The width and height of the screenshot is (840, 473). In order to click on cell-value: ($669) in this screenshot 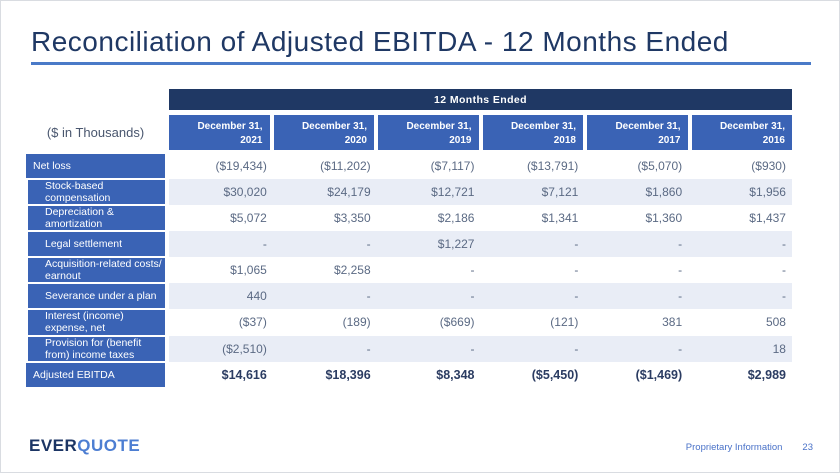, I will do `click(457, 322)`.